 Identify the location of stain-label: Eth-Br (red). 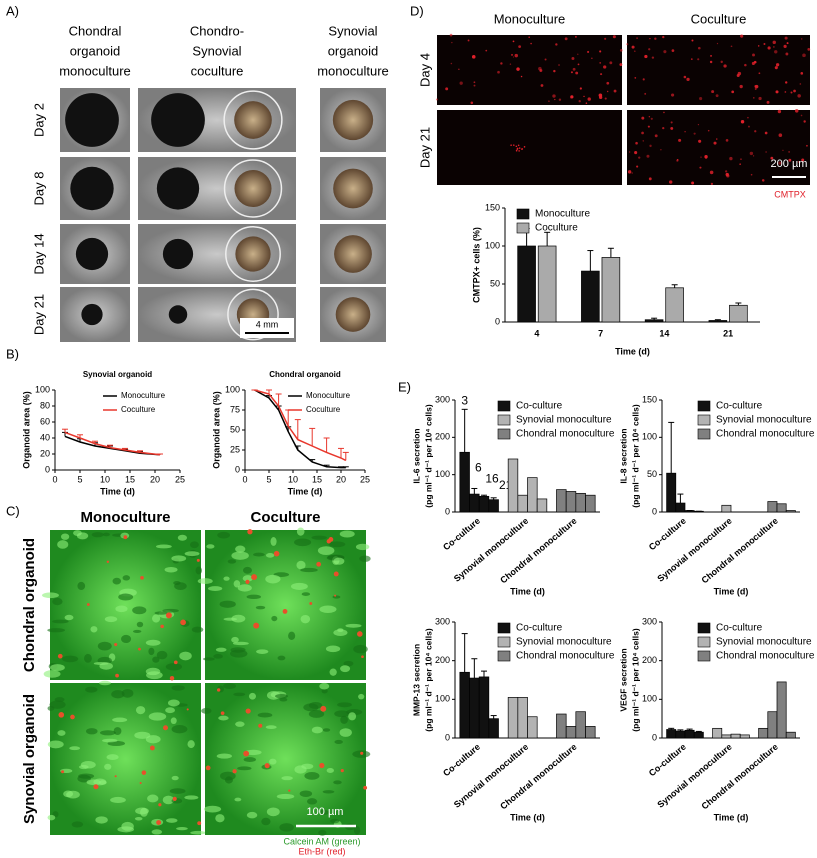
(321, 851).